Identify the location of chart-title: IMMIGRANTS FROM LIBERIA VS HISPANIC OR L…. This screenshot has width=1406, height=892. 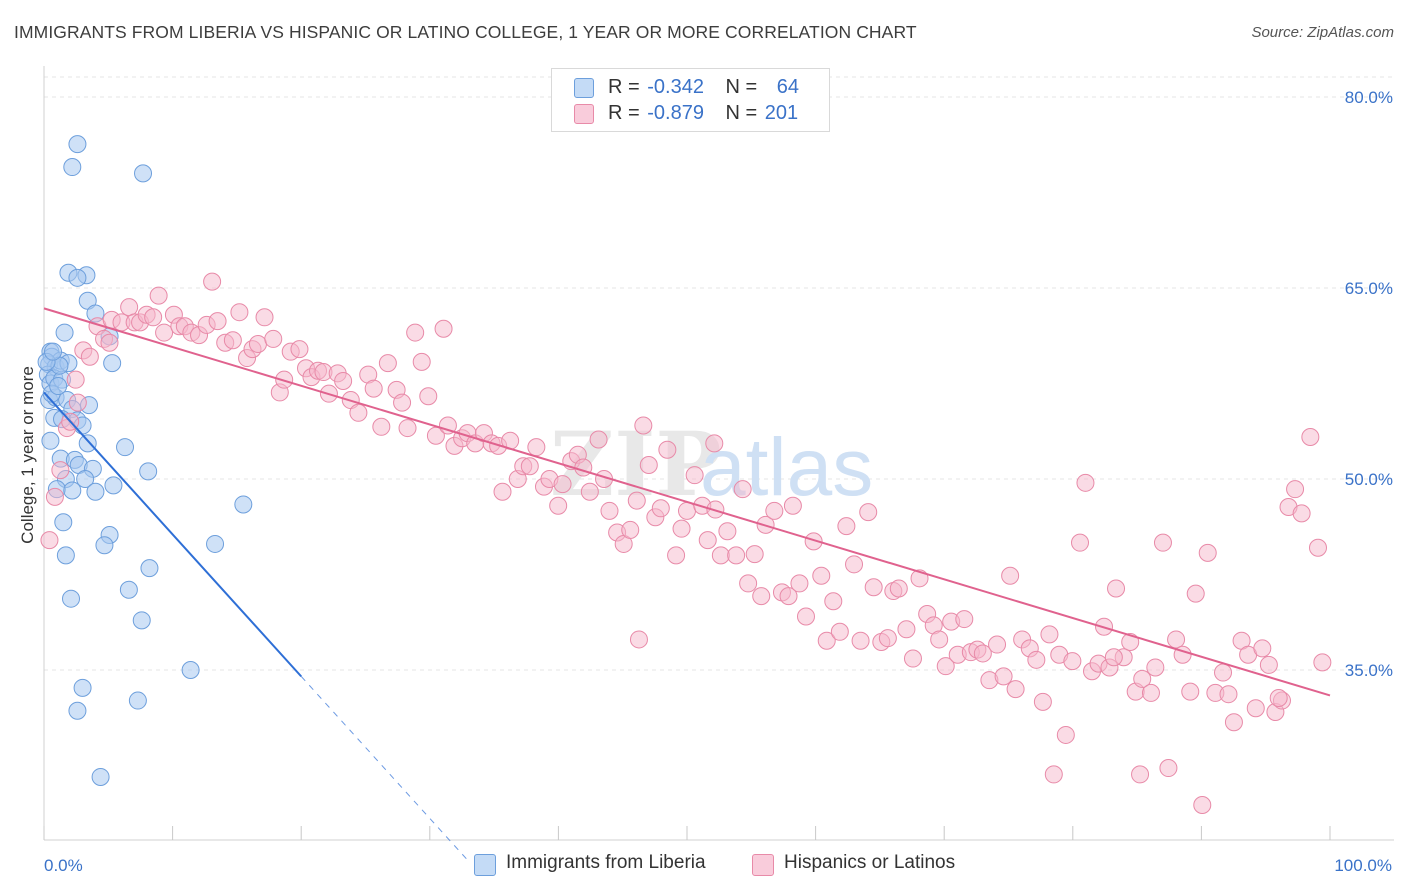
(465, 32).